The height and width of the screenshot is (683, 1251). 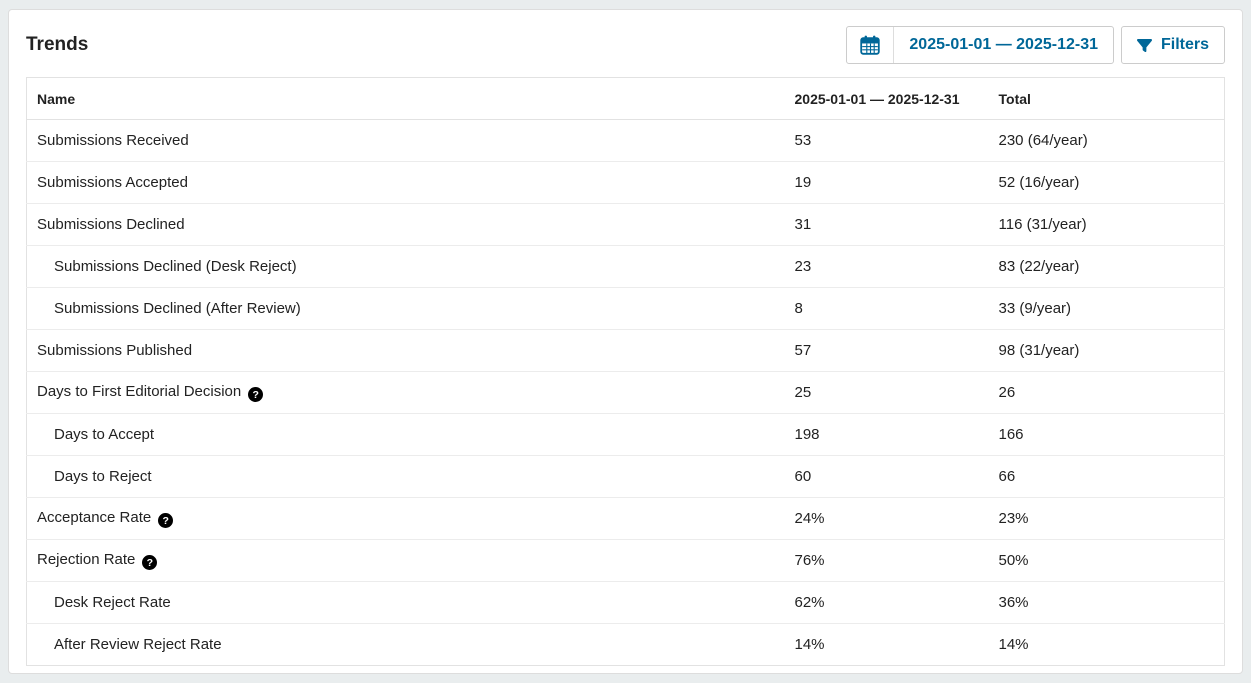 What do you see at coordinates (115, 350) in the screenshot?
I see `row-name: Submissions Published` at bounding box center [115, 350].